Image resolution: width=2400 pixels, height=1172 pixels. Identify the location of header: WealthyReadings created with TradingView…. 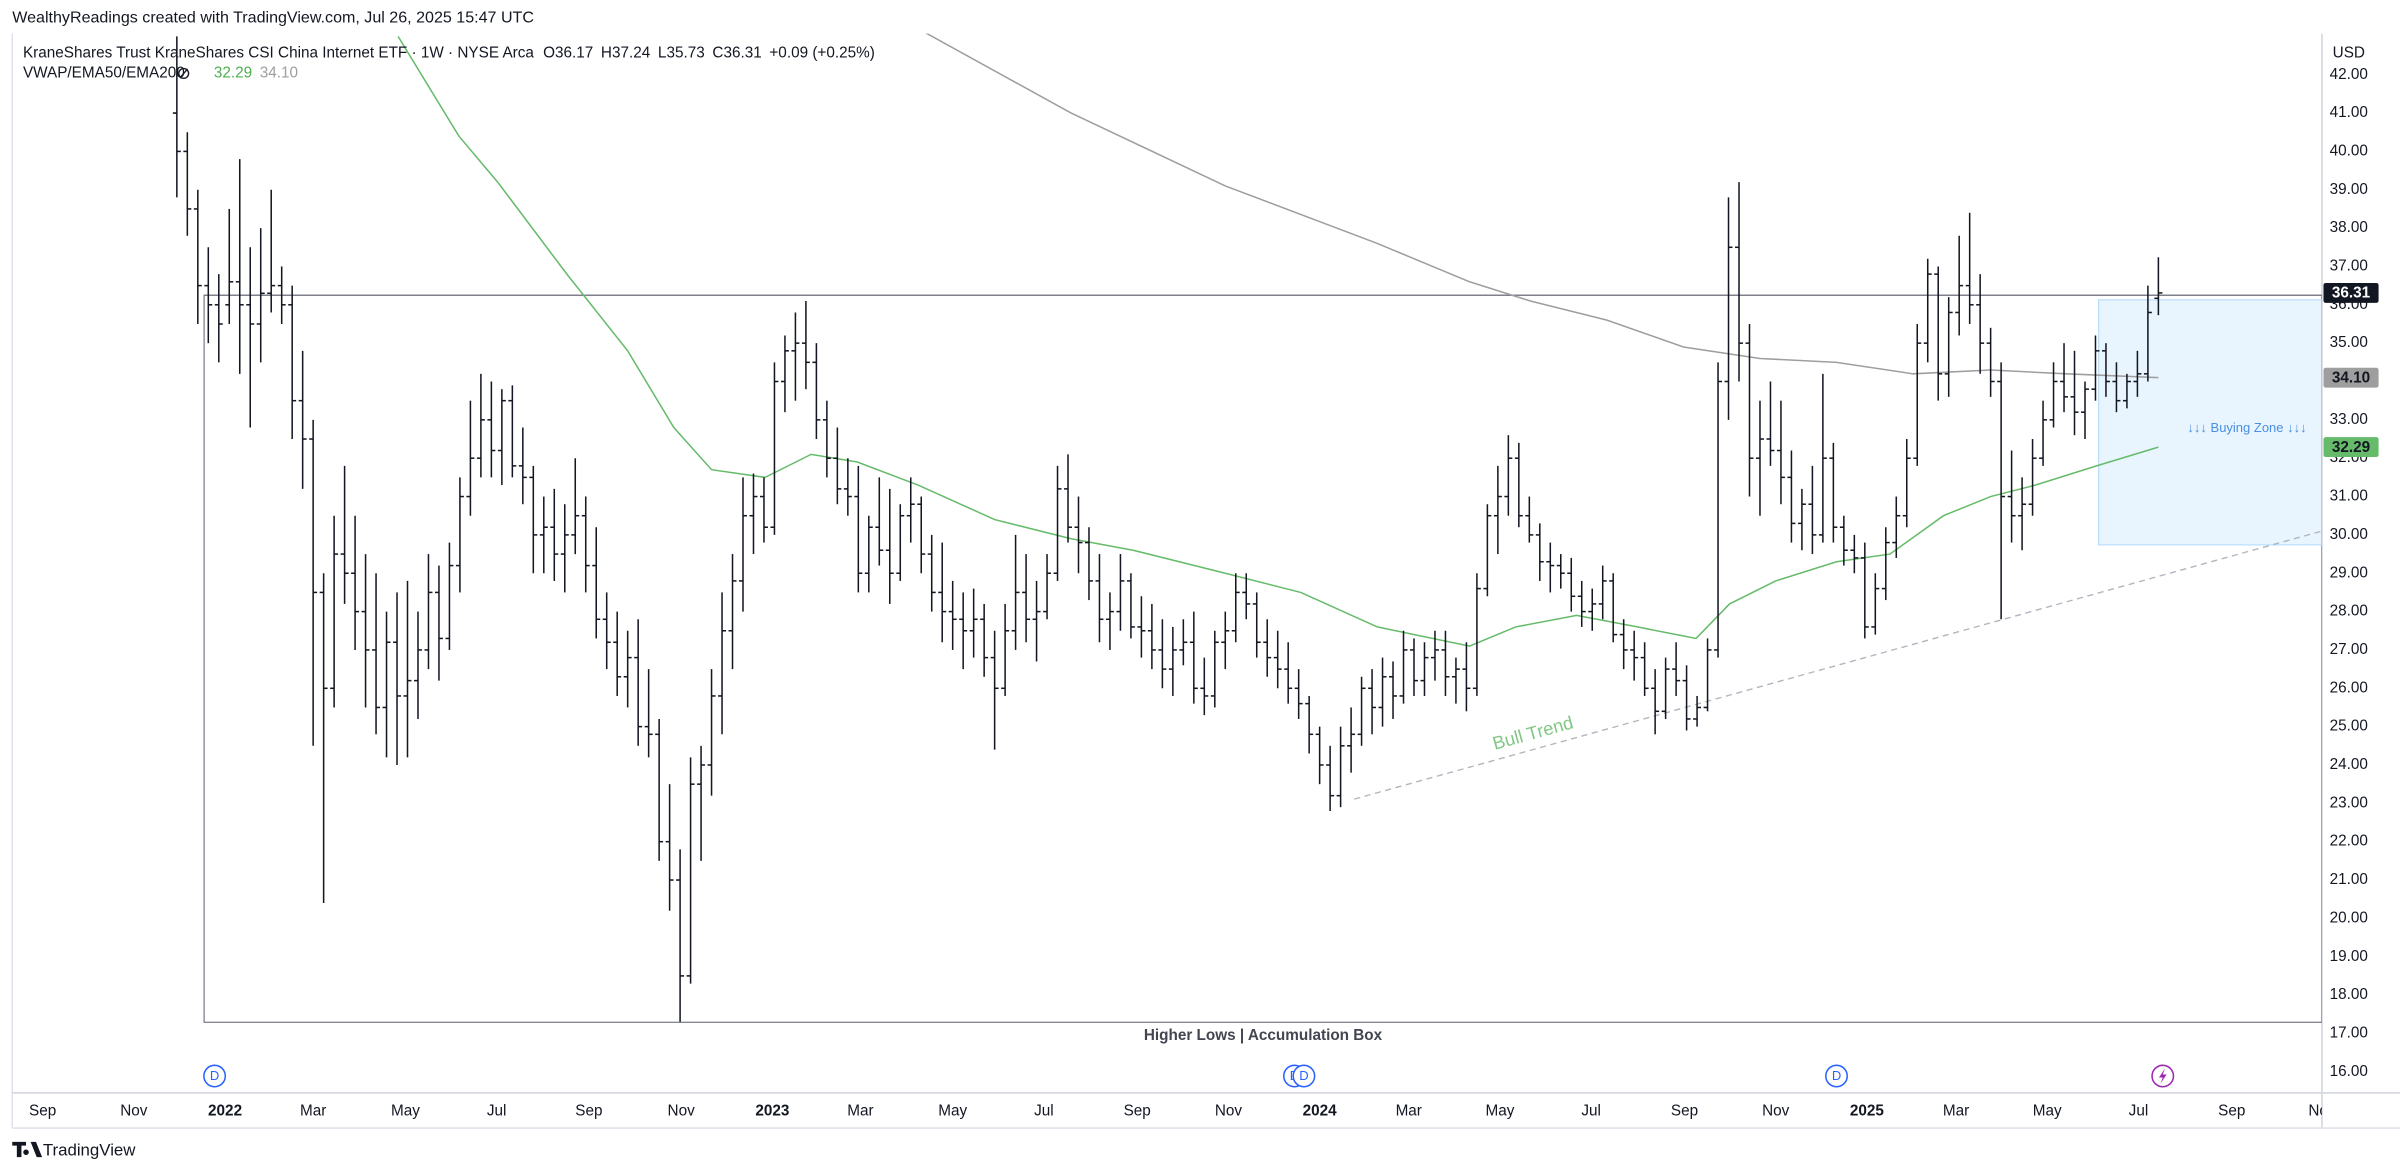
(273, 18).